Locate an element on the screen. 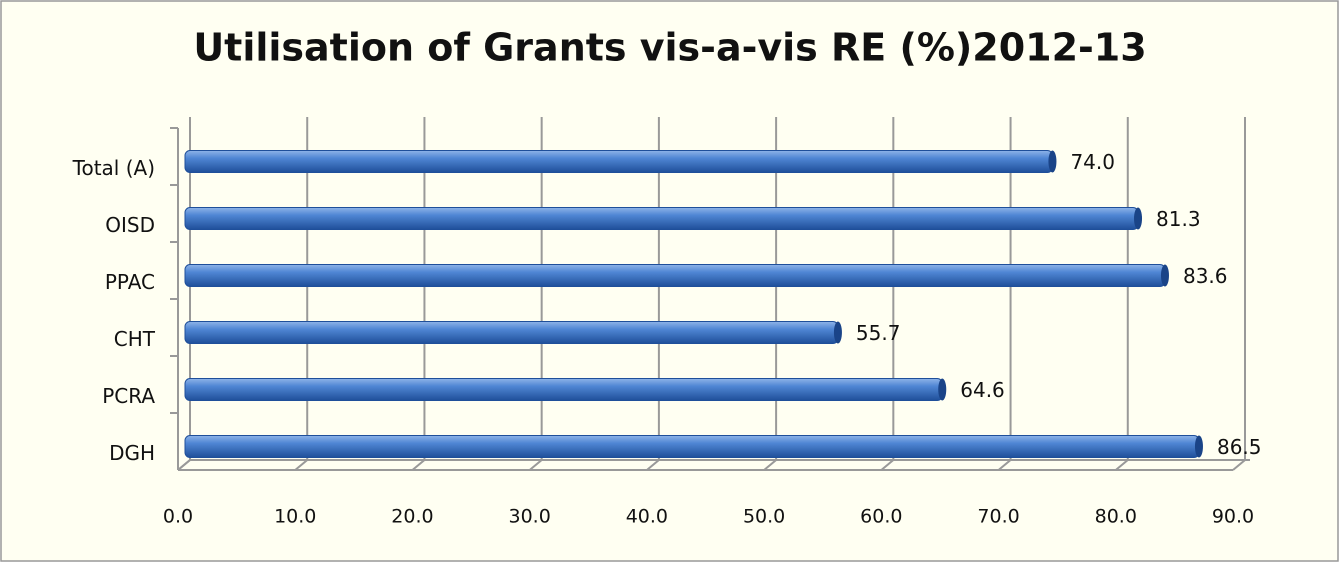 This screenshot has width=1339, height=562. x-tick-label: 80.0 is located at coordinates (1116, 517).